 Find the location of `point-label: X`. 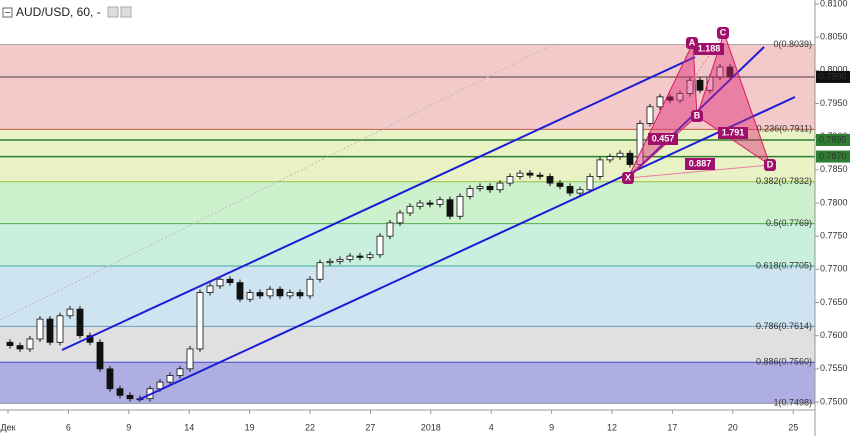

point-label: X is located at coordinates (628, 177).